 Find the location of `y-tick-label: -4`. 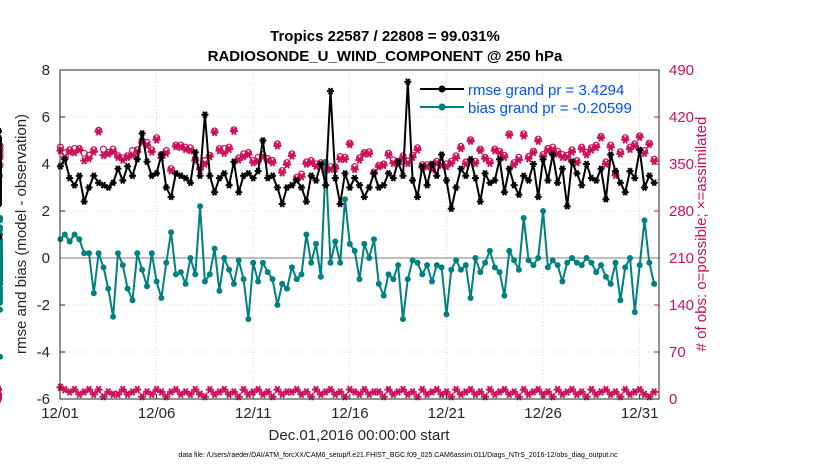

y-tick-label: -4 is located at coordinates (43, 352).